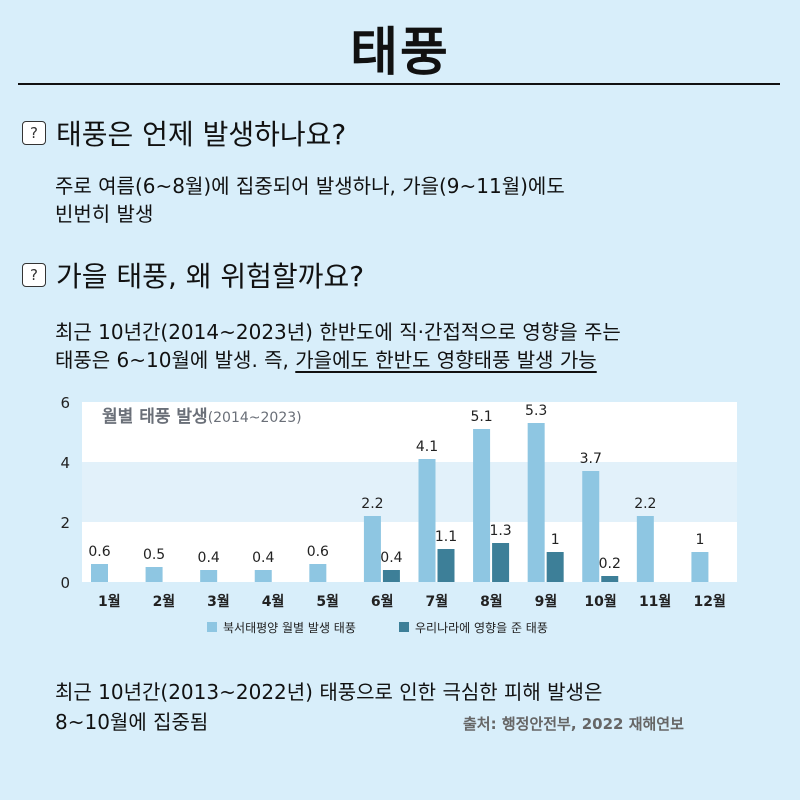 This screenshot has height=800, width=800. I want to click on x-tick-label: 1월, so click(109, 601).